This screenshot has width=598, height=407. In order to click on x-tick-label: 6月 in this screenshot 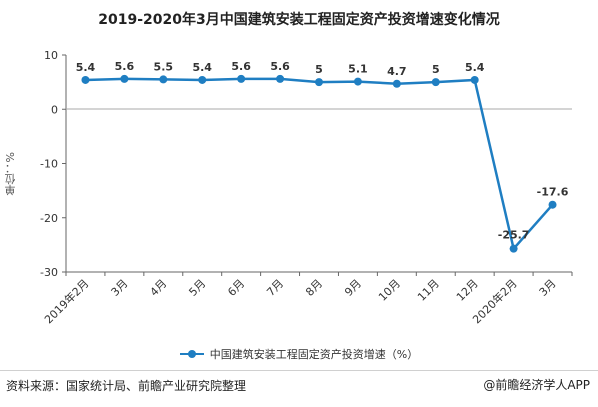, I will do `click(236, 288)`.